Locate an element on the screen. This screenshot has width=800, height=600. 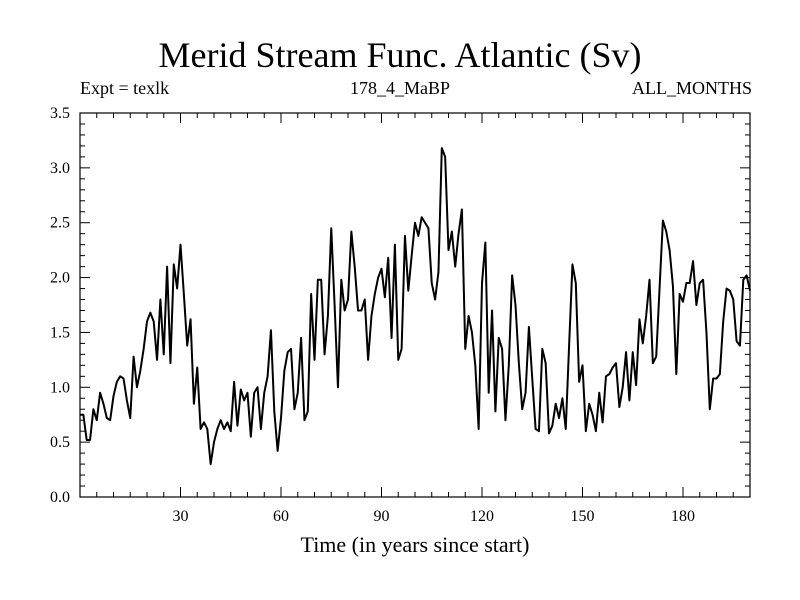
y-tick-label: 2.5 is located at coordinates (60, 223).